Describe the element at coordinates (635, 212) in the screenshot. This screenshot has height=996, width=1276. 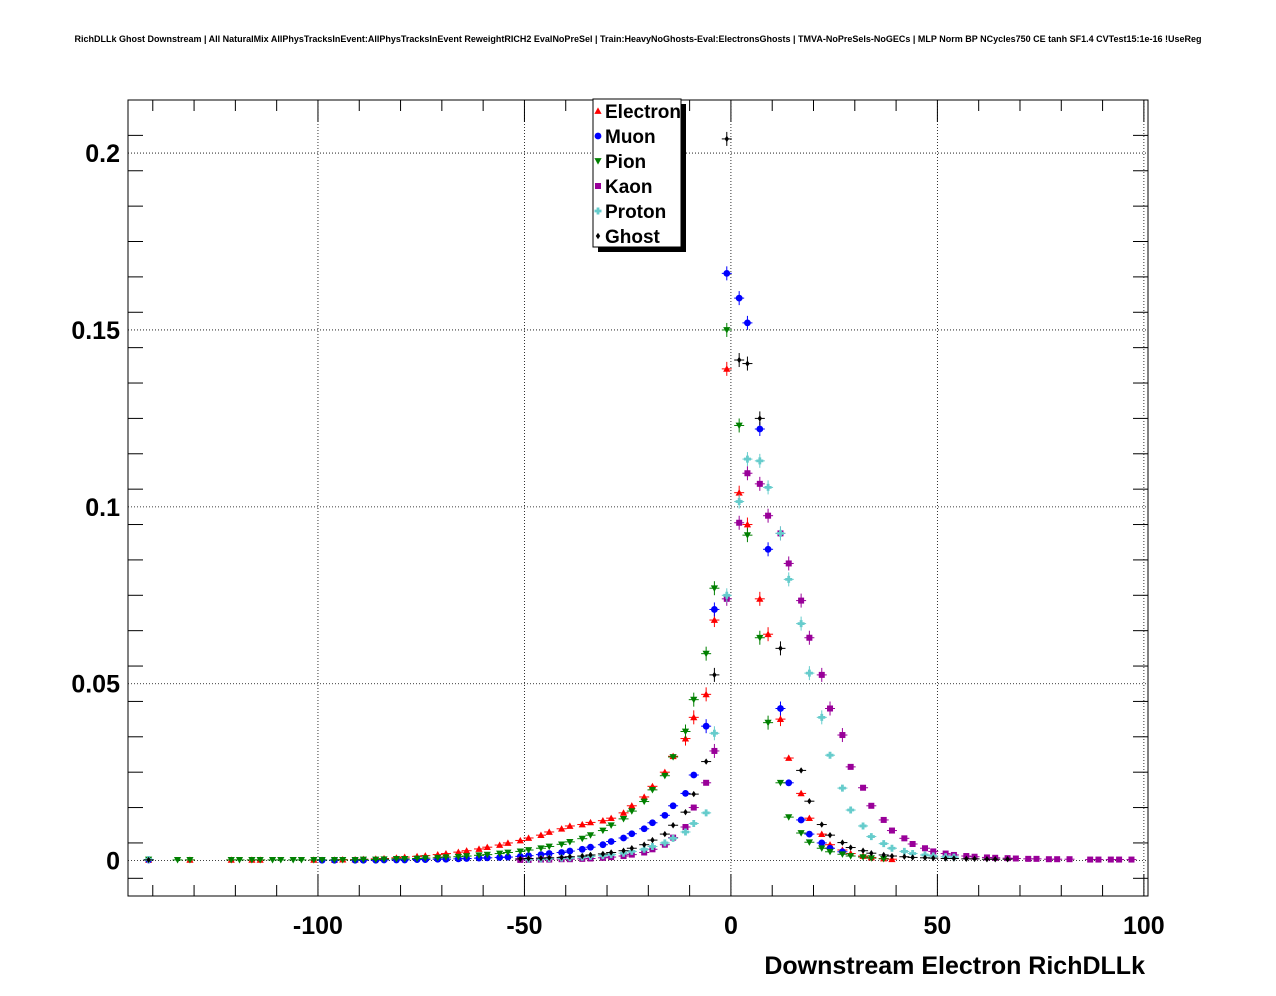
I see `legend-label-proton: Proton` at that location.